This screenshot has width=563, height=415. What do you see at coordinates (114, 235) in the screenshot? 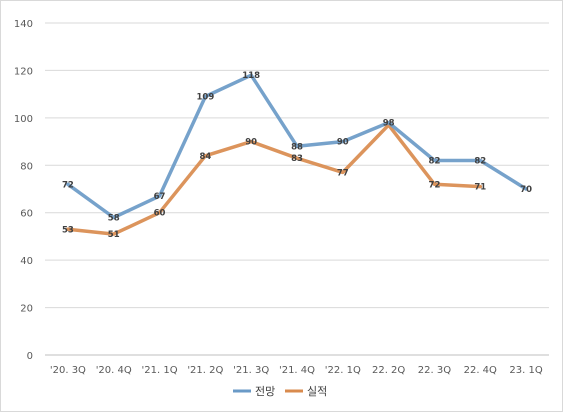
I see `data-label: 51` at bounding box center [114, 235].